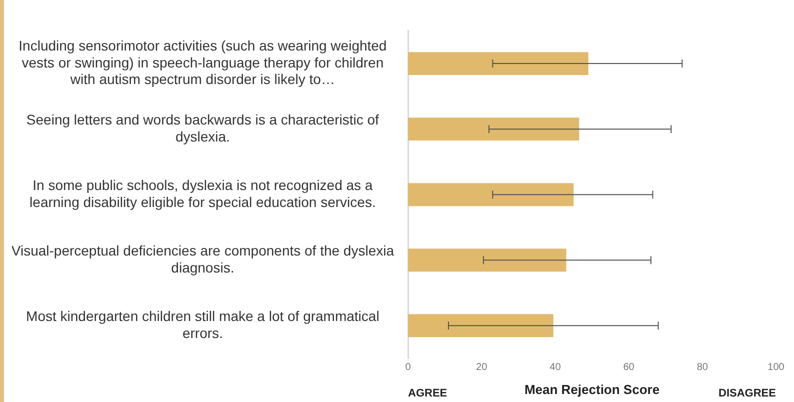  I want to click on x-tick-label: 20, so click(482, 368).